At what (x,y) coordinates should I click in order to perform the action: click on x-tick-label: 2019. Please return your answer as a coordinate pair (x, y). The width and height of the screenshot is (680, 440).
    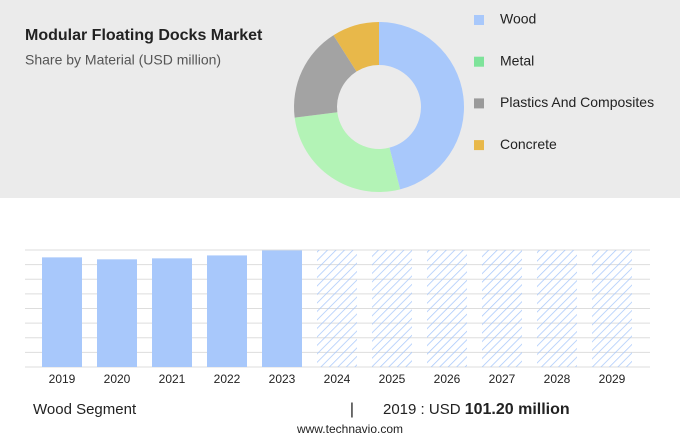
    Looking at the image, I should click on (62, 379).